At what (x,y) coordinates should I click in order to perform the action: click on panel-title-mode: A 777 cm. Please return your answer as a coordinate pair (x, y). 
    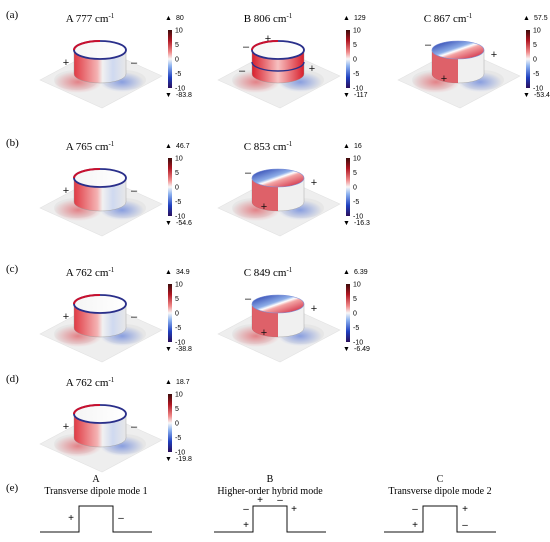
    Looking at the image, I should click on (87, 19).